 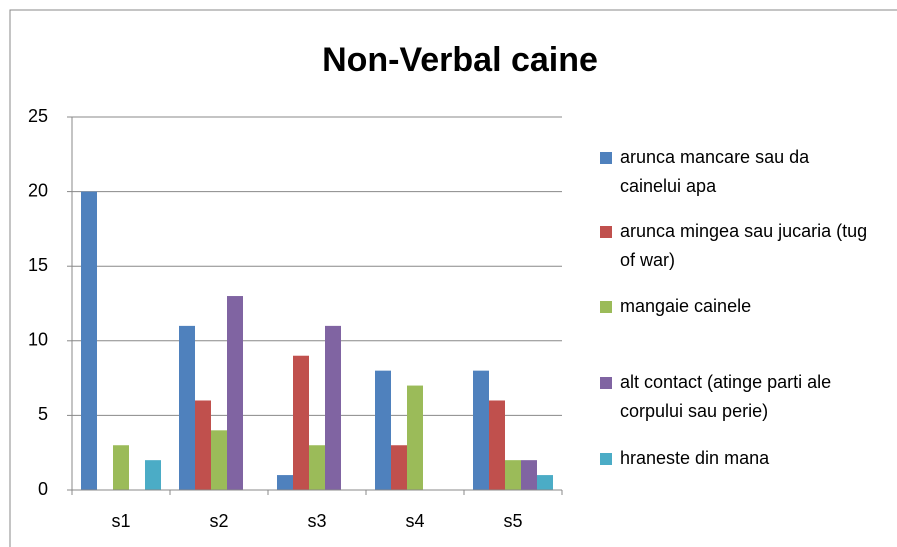 I want to click on x-tick-label: s4, so click(x=414, y=521).